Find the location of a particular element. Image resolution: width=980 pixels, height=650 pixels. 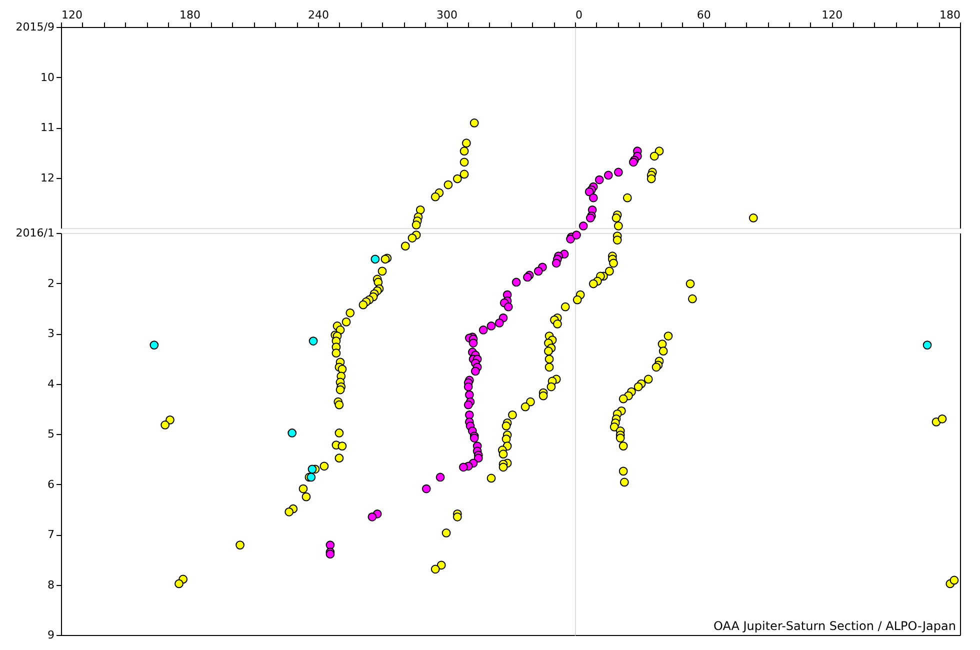

y-tick-label: 12 is located at coordinates (47, 177).